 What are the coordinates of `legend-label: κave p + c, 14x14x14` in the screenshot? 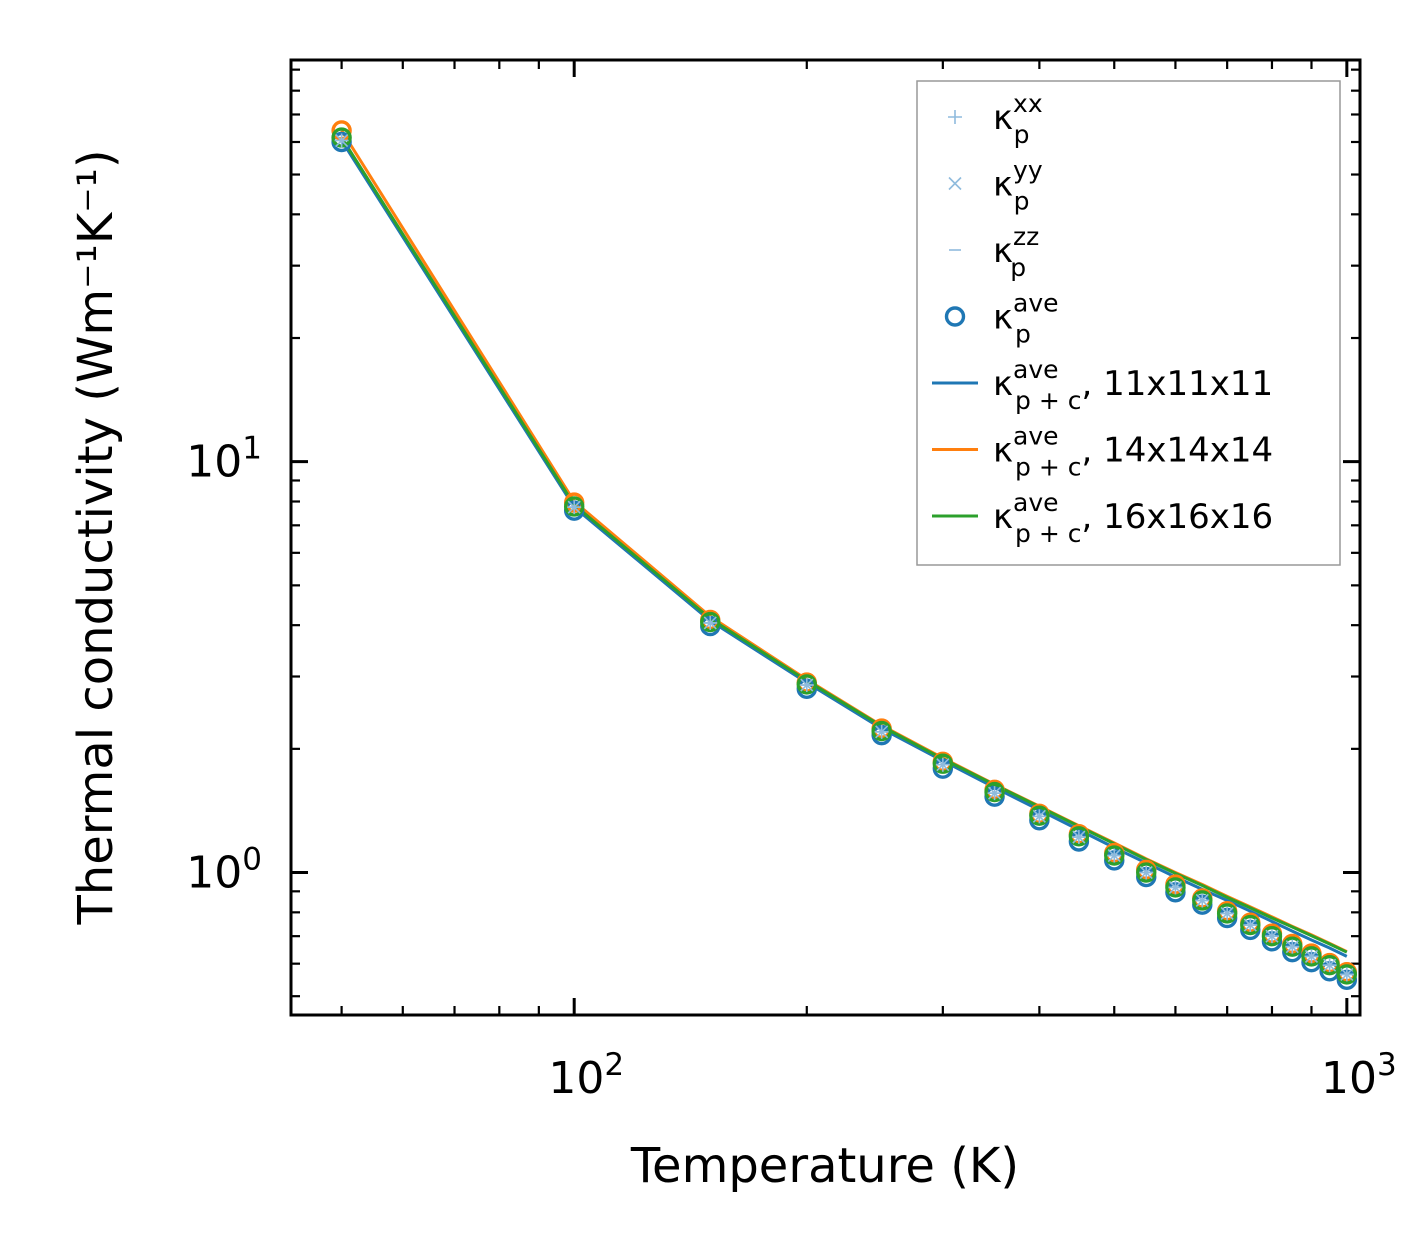 It's located at (1133, 452).